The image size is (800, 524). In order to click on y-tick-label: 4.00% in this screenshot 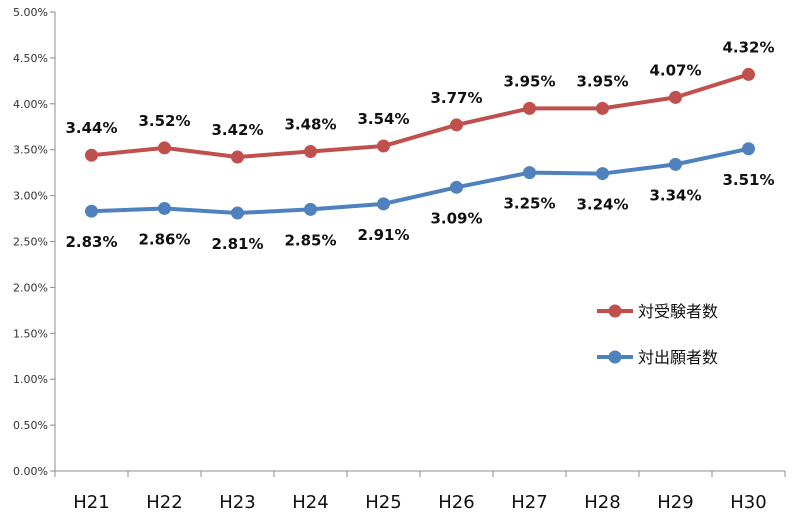, I will do `click(30, 104)`.